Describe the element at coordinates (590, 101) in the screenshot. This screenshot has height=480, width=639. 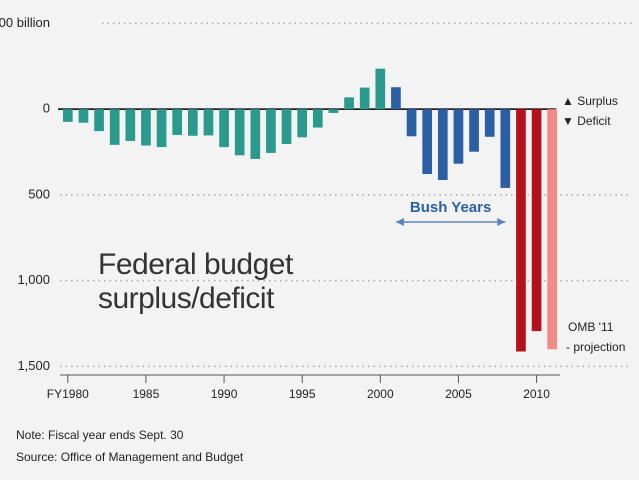
I see `legend-entry: ▲ Surplus` at that location.